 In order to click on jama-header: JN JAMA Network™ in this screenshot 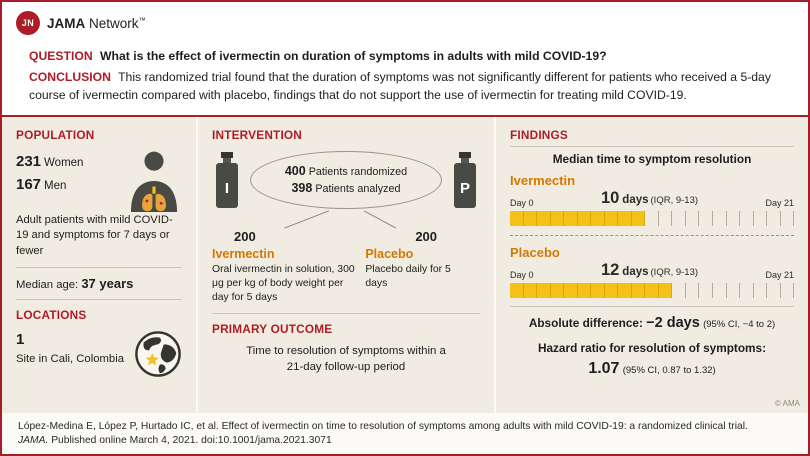, I will do `click(405, 20)`.